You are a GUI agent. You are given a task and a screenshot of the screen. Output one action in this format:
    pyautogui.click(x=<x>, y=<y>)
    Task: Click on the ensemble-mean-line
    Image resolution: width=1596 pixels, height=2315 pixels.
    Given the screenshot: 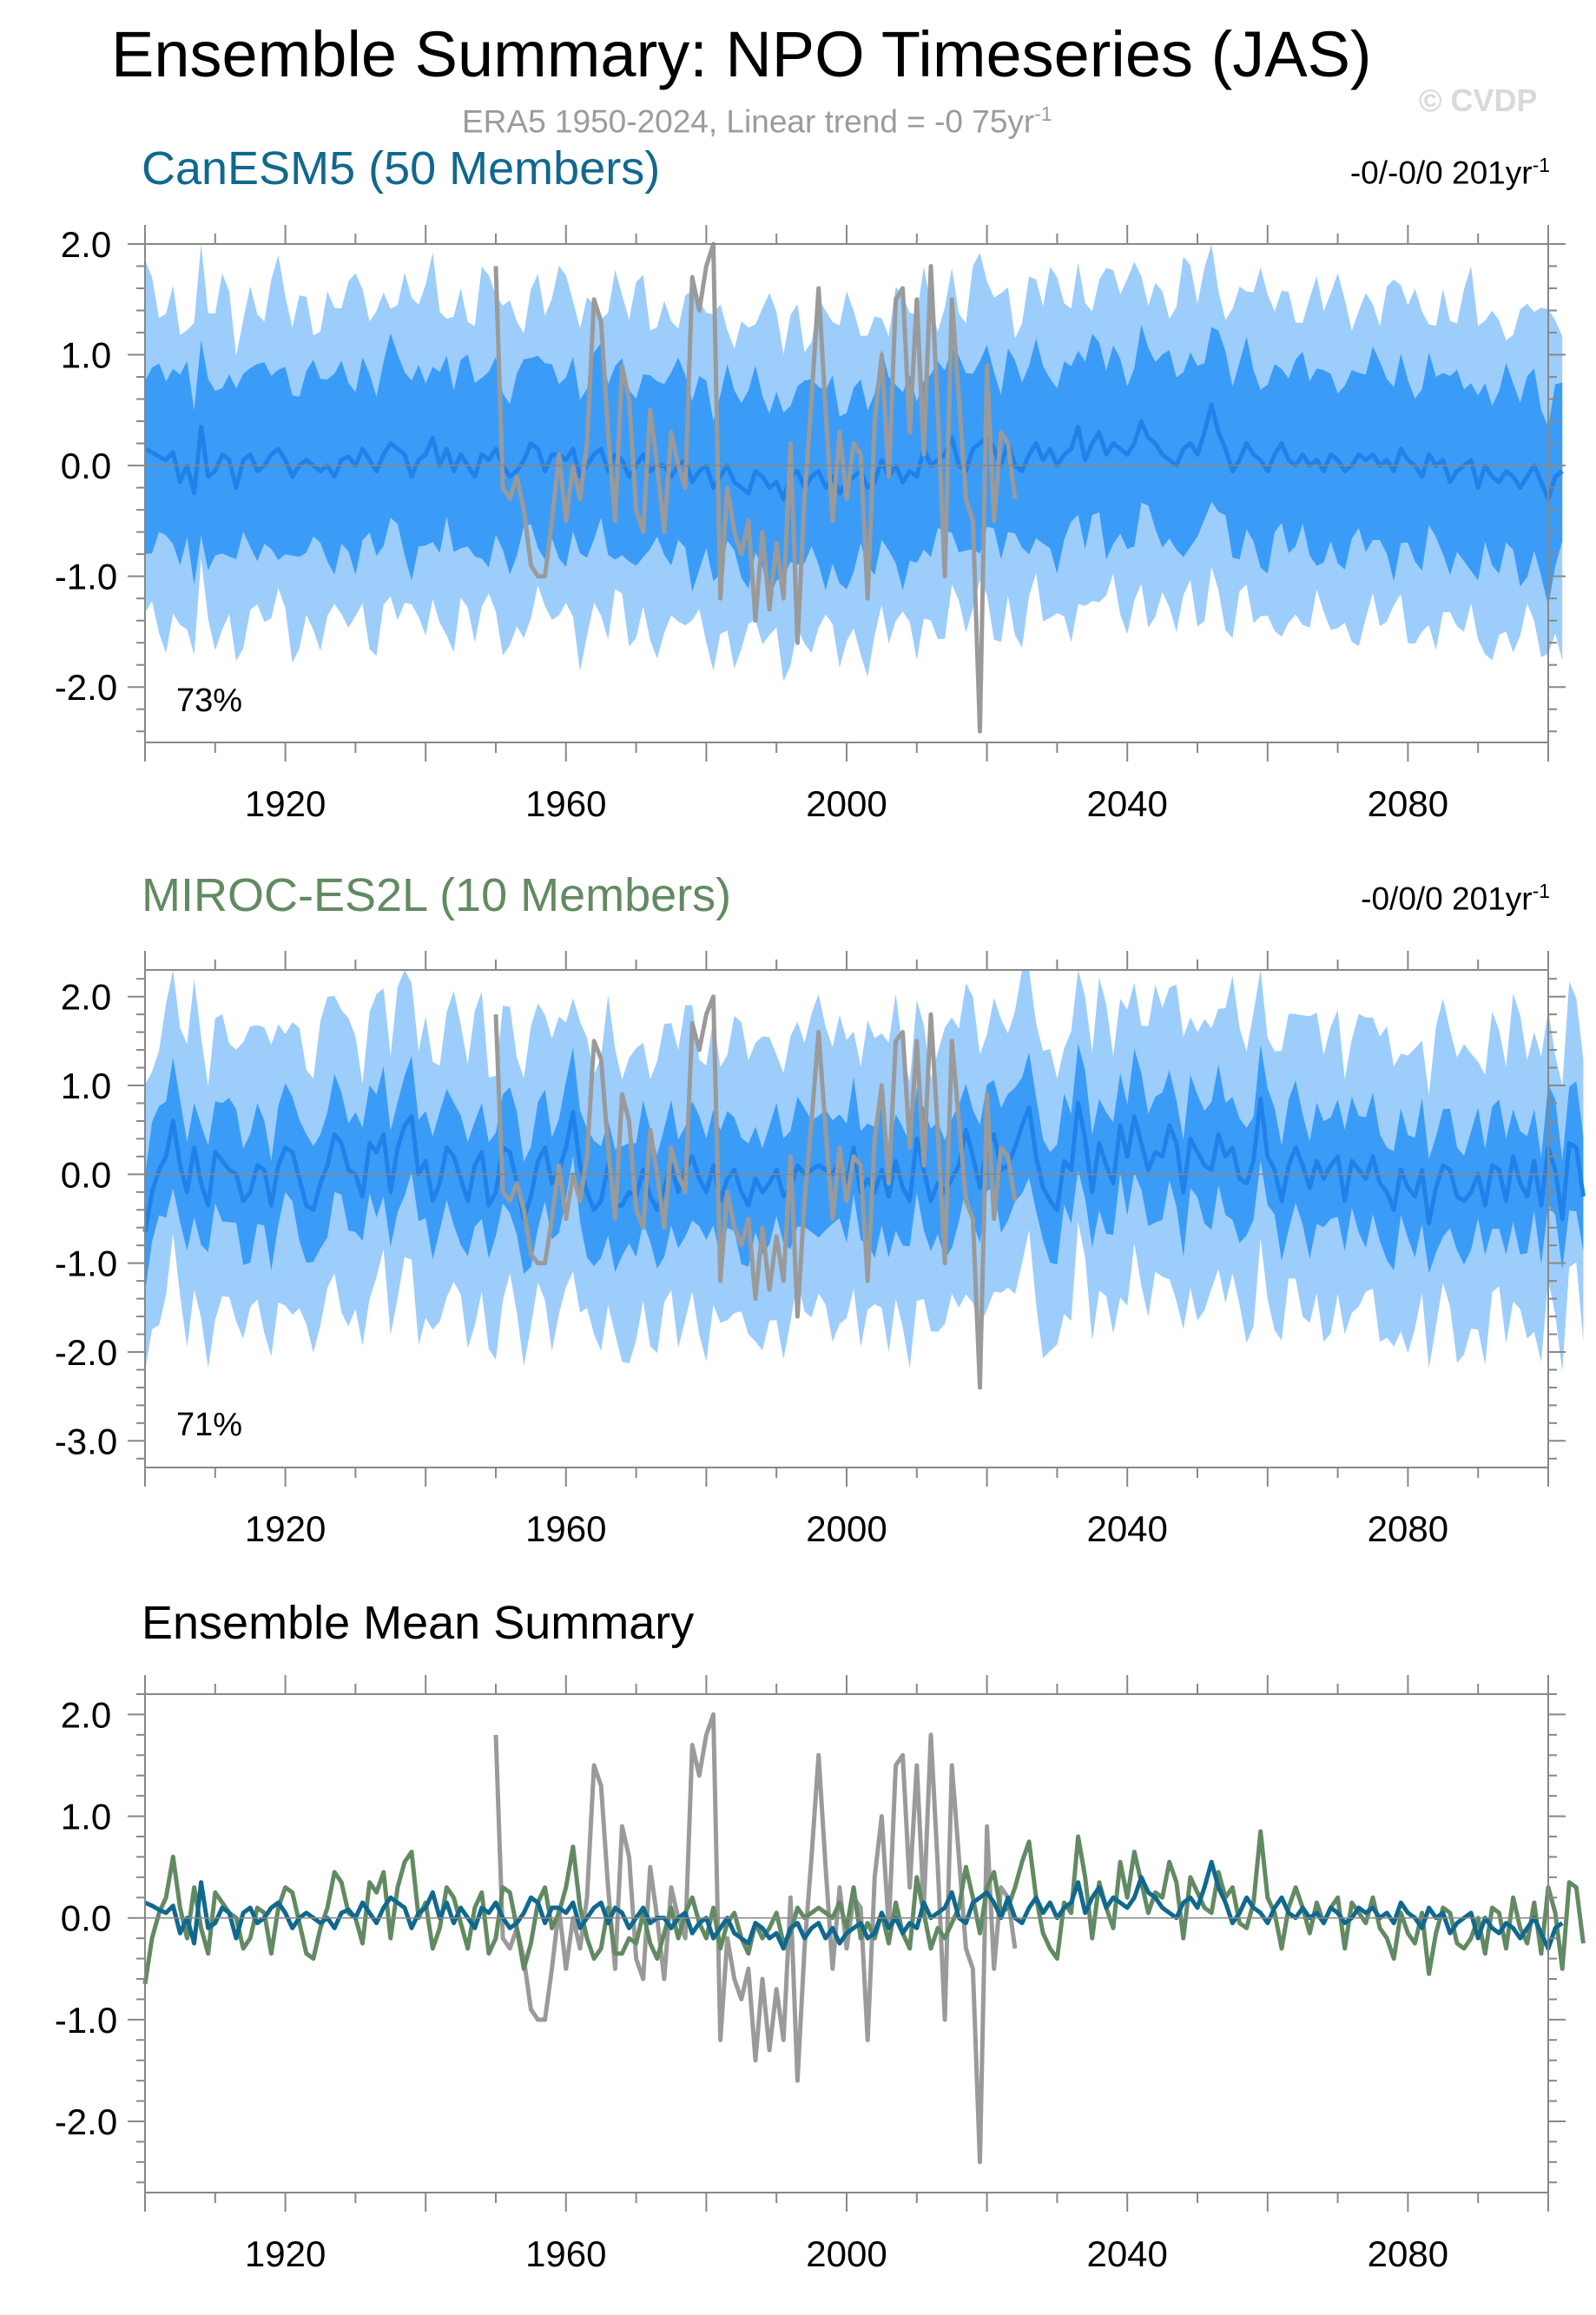 What is the action you would take?
    pyautogui.click(x=864, y=1164)
    